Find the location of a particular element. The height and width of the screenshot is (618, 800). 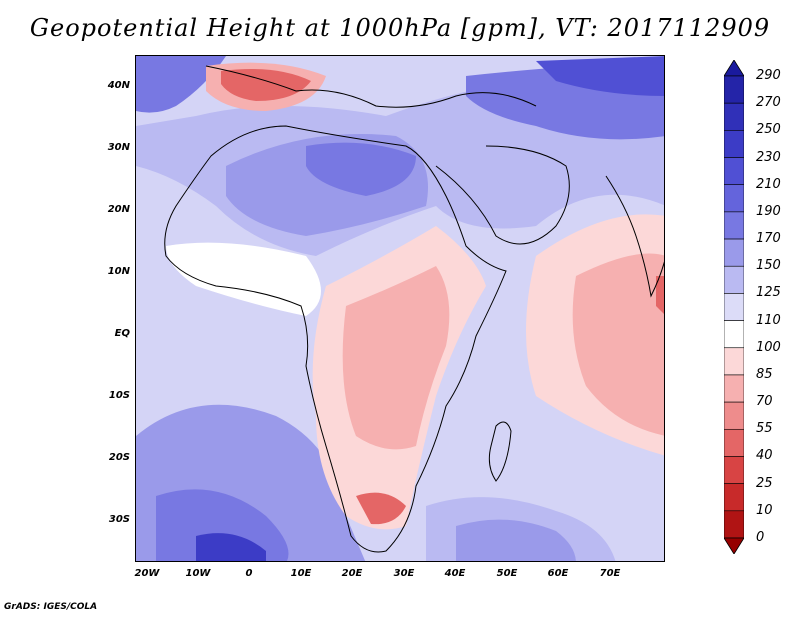

lat-label-40n: 40N is located at coordinates (118, 85).